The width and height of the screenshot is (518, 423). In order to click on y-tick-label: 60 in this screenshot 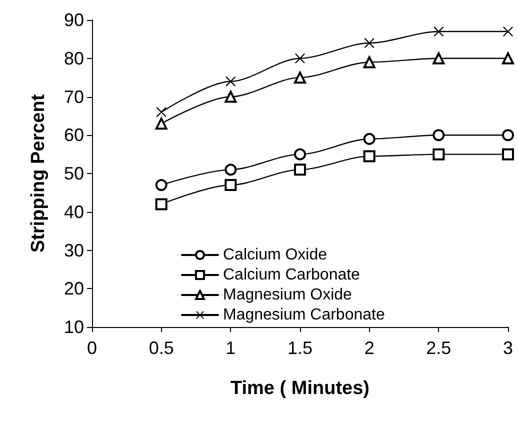, I will do `click(74, 135)`.